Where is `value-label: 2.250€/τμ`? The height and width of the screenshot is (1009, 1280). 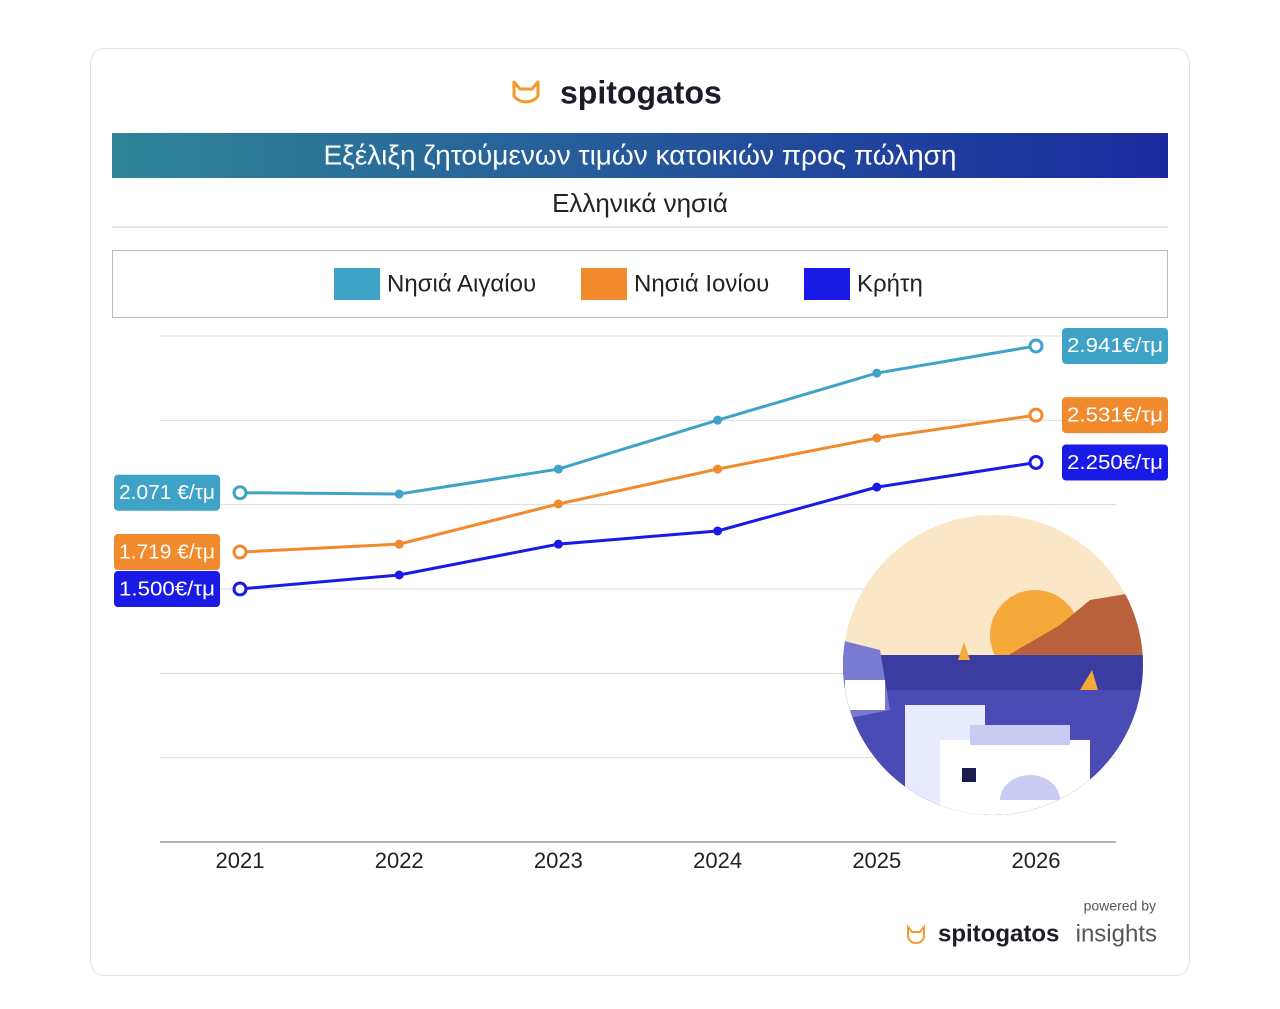 value-label: 2.250€/τμ is located at coordinates (1115, 463).